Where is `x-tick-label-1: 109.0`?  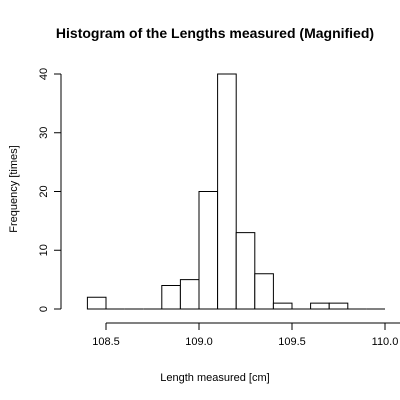
x-tick-label-1: 109.0 is located at coordinates (199, 342).